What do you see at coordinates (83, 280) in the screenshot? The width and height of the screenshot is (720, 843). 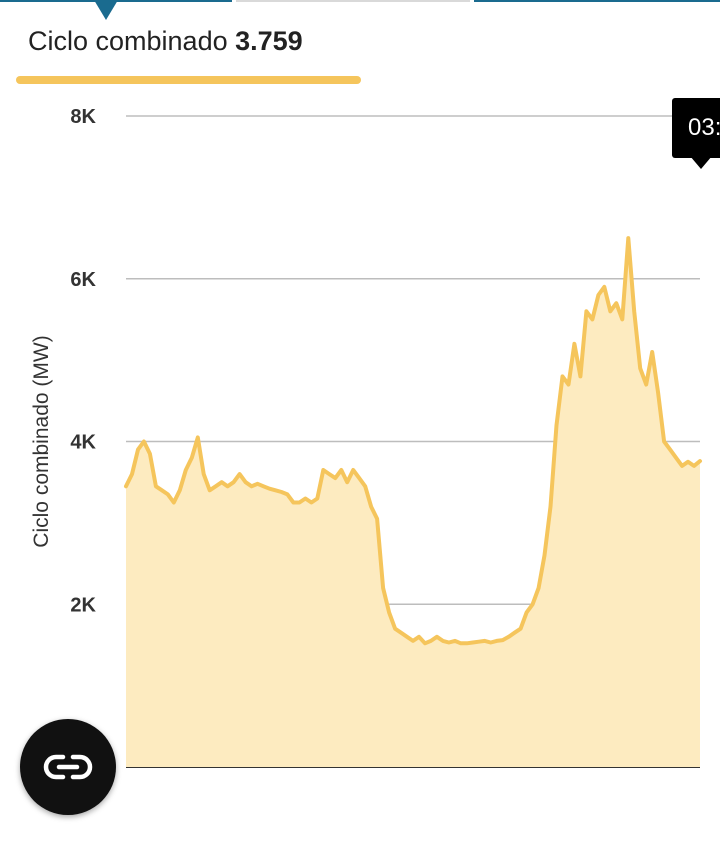 I see `y-tick-label: 6K` at bounding box center [83, 280].